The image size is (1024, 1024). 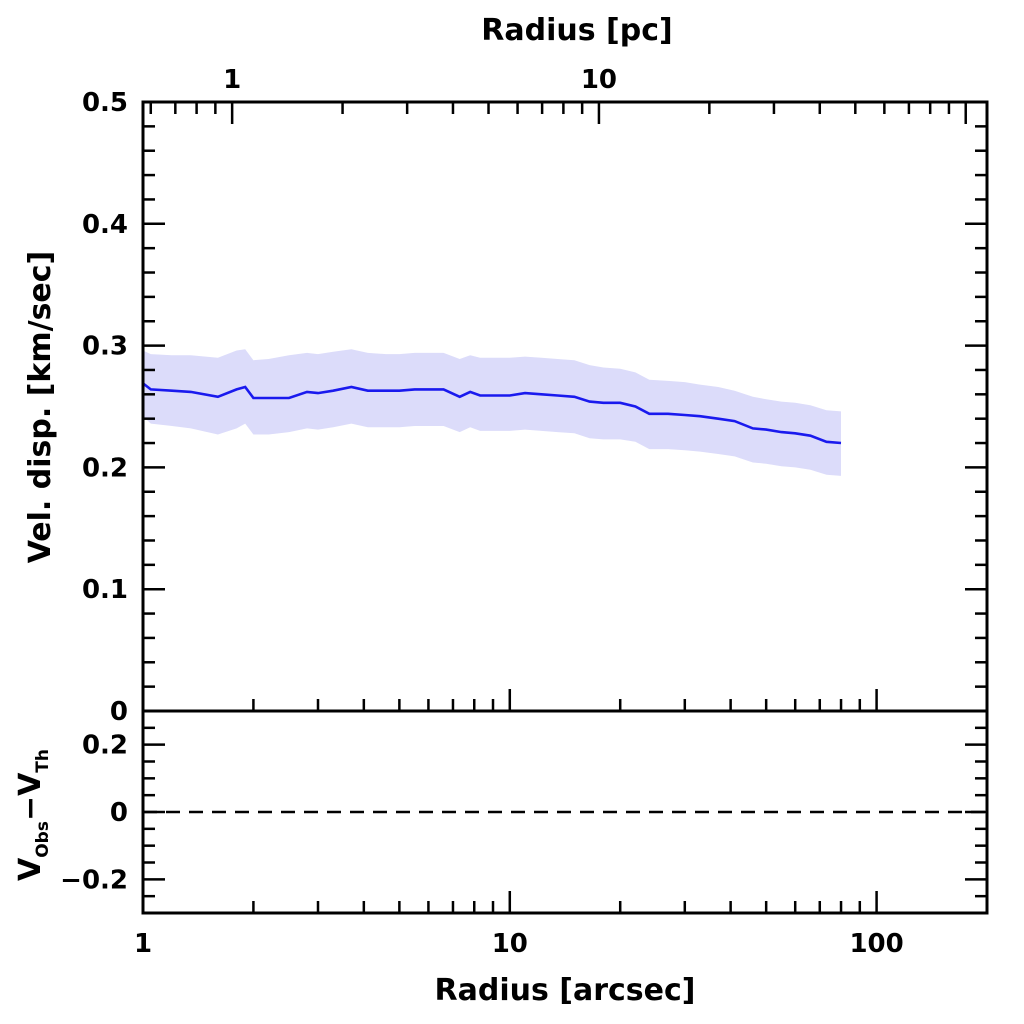 I want to click on y-tick-label: 0.5, so click(x=105, y=103).